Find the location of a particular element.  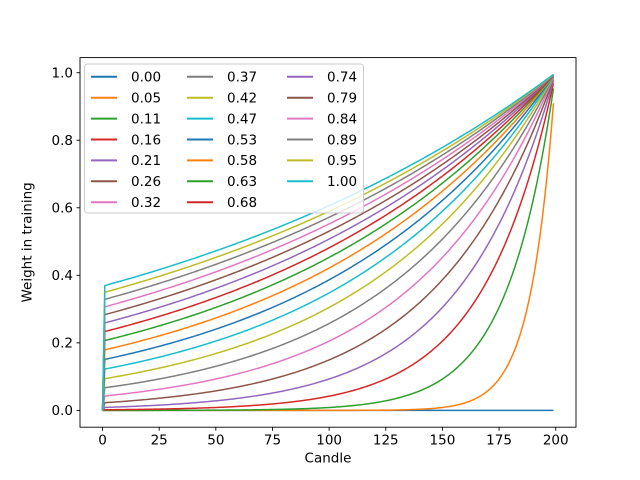

legend-entry: 0.84 is located at coordinates (322, 119).